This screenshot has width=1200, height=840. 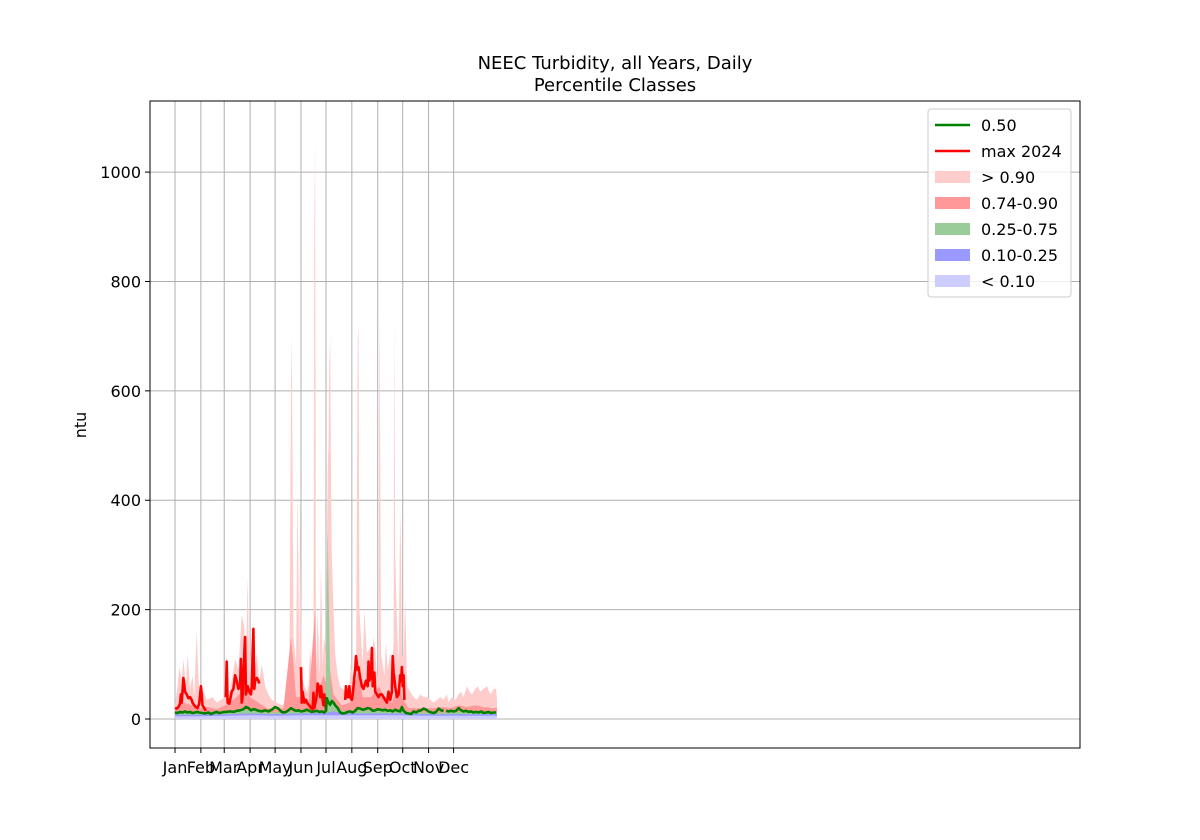 What do you see at coordinates (1008, 281) in the screenshot?
I see `legend-label: < 0.10` at bounding box center [1008, 281].